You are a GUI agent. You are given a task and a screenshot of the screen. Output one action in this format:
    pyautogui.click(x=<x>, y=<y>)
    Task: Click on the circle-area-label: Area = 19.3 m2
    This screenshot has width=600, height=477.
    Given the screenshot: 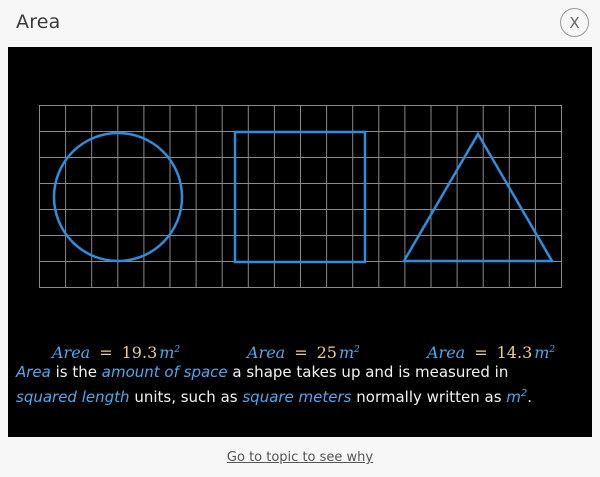 What is the action you would take?
    pyautogui.click(x=116, y=356)
    